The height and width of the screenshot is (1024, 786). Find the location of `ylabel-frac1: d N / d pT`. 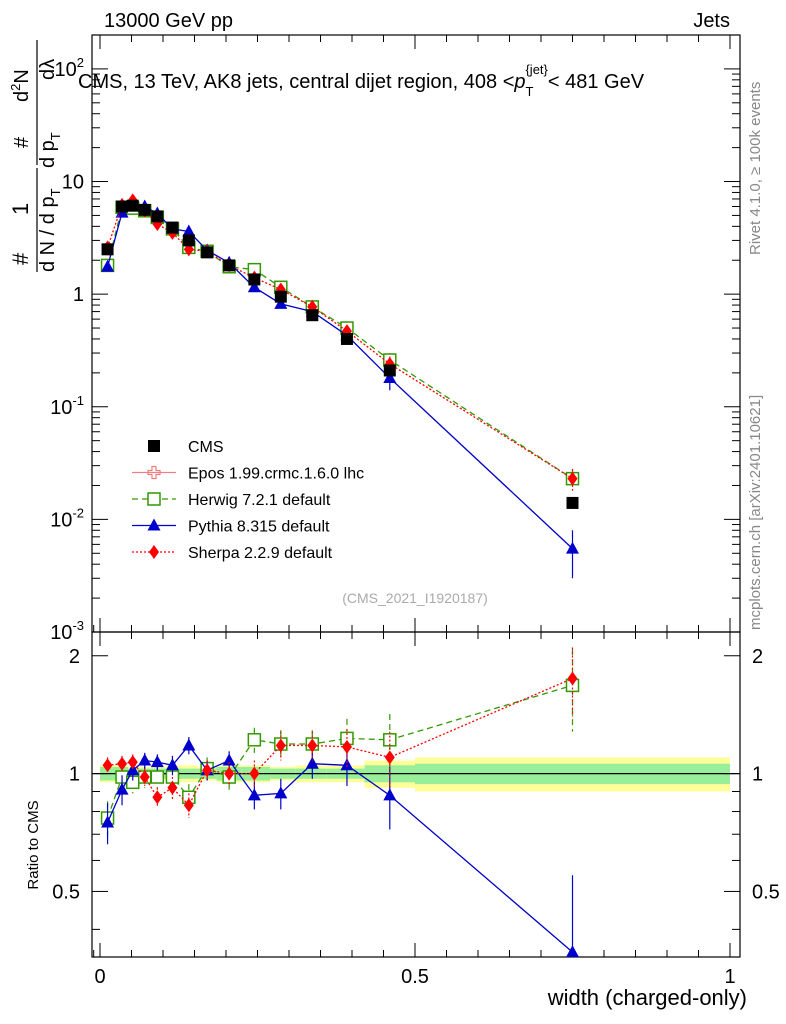

ylabel-frac1: d N / d pT is located at coordinates (50, 230).